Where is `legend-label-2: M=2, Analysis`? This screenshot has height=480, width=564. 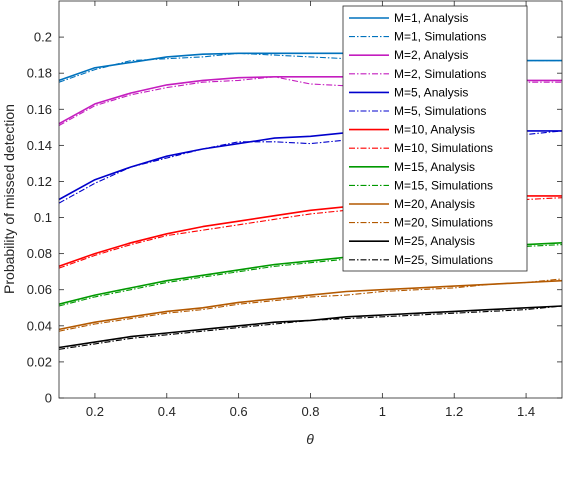
legend-label-2: M=2, Analysis is located at coordinates (431, 55).